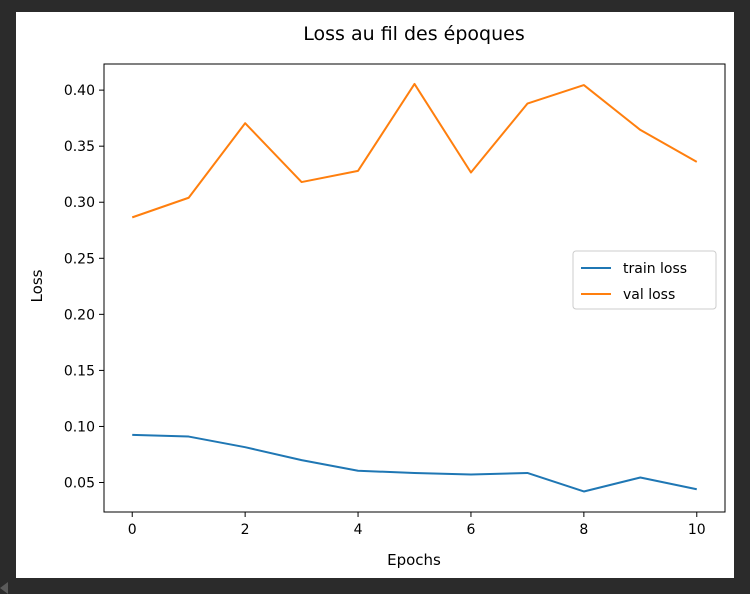  What do you see at coordinates (79, 259) in the screenshot?
I see `y-tick-label: 0.25` at bounding box center [79, 259].